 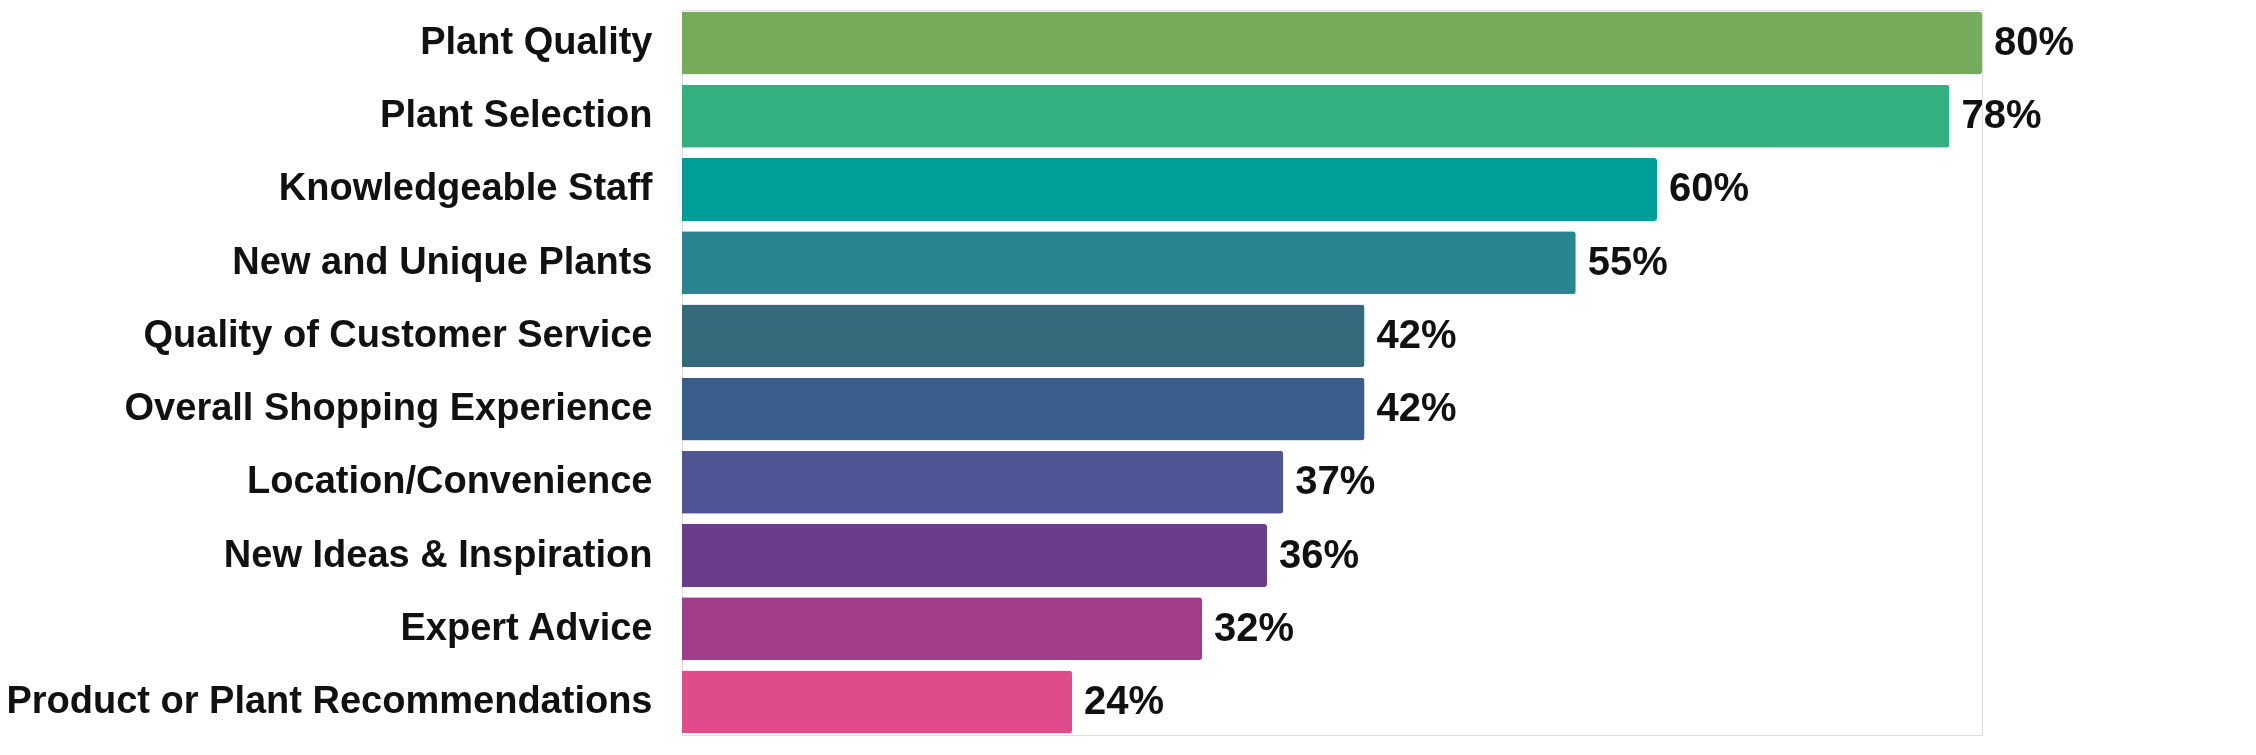 I want to click on y-tick-label: Quality of Customer Service, so click(x=398, y=333).